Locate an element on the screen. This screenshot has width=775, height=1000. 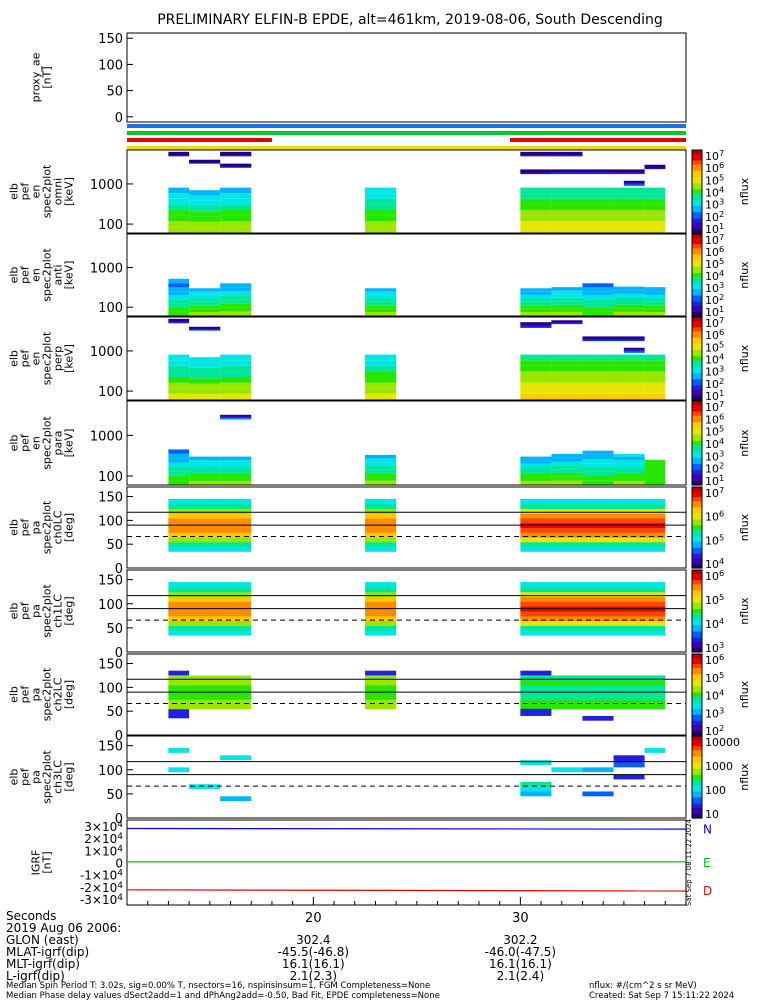
x-row-value: 302.4 is located at coordinates (313, 940).